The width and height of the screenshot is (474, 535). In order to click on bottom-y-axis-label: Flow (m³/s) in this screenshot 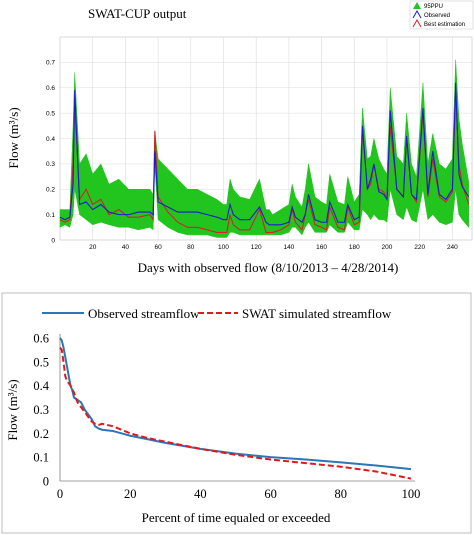, I will do `click(12, 409)`.